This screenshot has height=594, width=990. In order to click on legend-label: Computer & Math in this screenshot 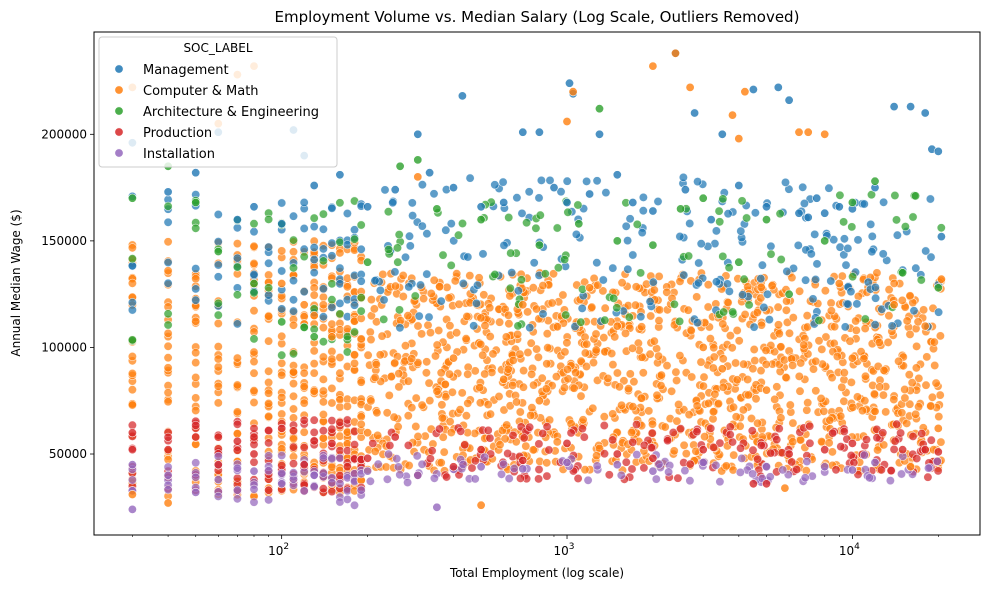, I will do `click(201, 91)`.